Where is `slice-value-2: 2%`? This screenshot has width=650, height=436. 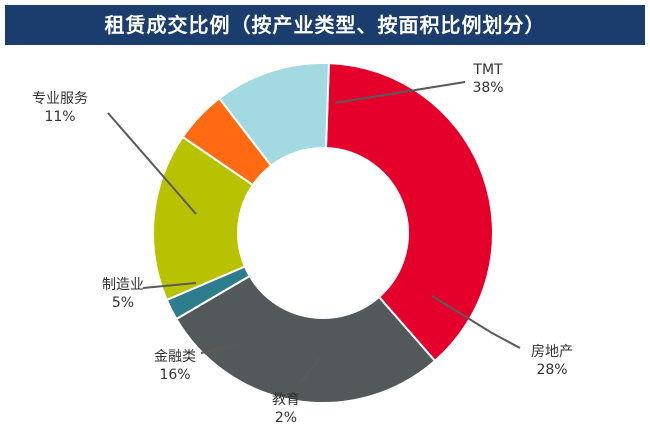 slice-value-2: 2% is located at coordinates (286, 418).